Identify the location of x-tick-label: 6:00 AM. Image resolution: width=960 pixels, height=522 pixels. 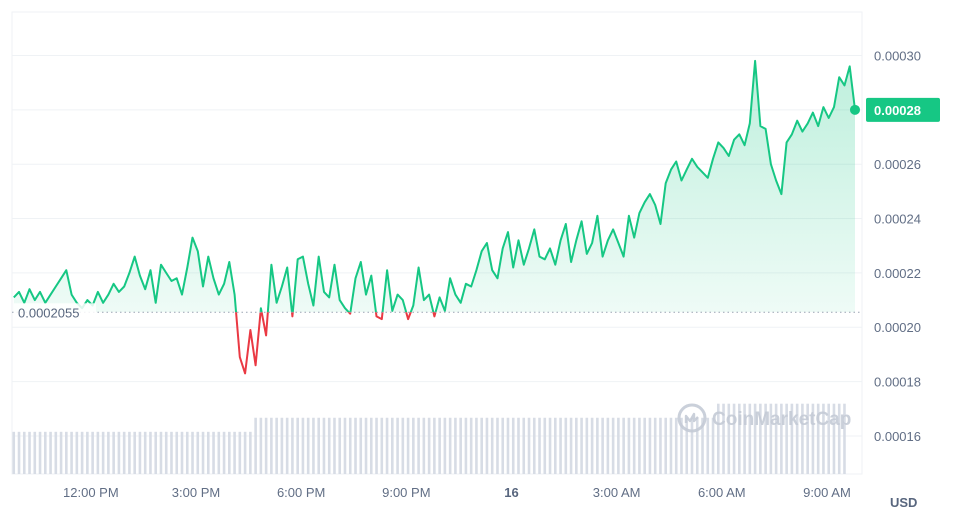
(722, 492).